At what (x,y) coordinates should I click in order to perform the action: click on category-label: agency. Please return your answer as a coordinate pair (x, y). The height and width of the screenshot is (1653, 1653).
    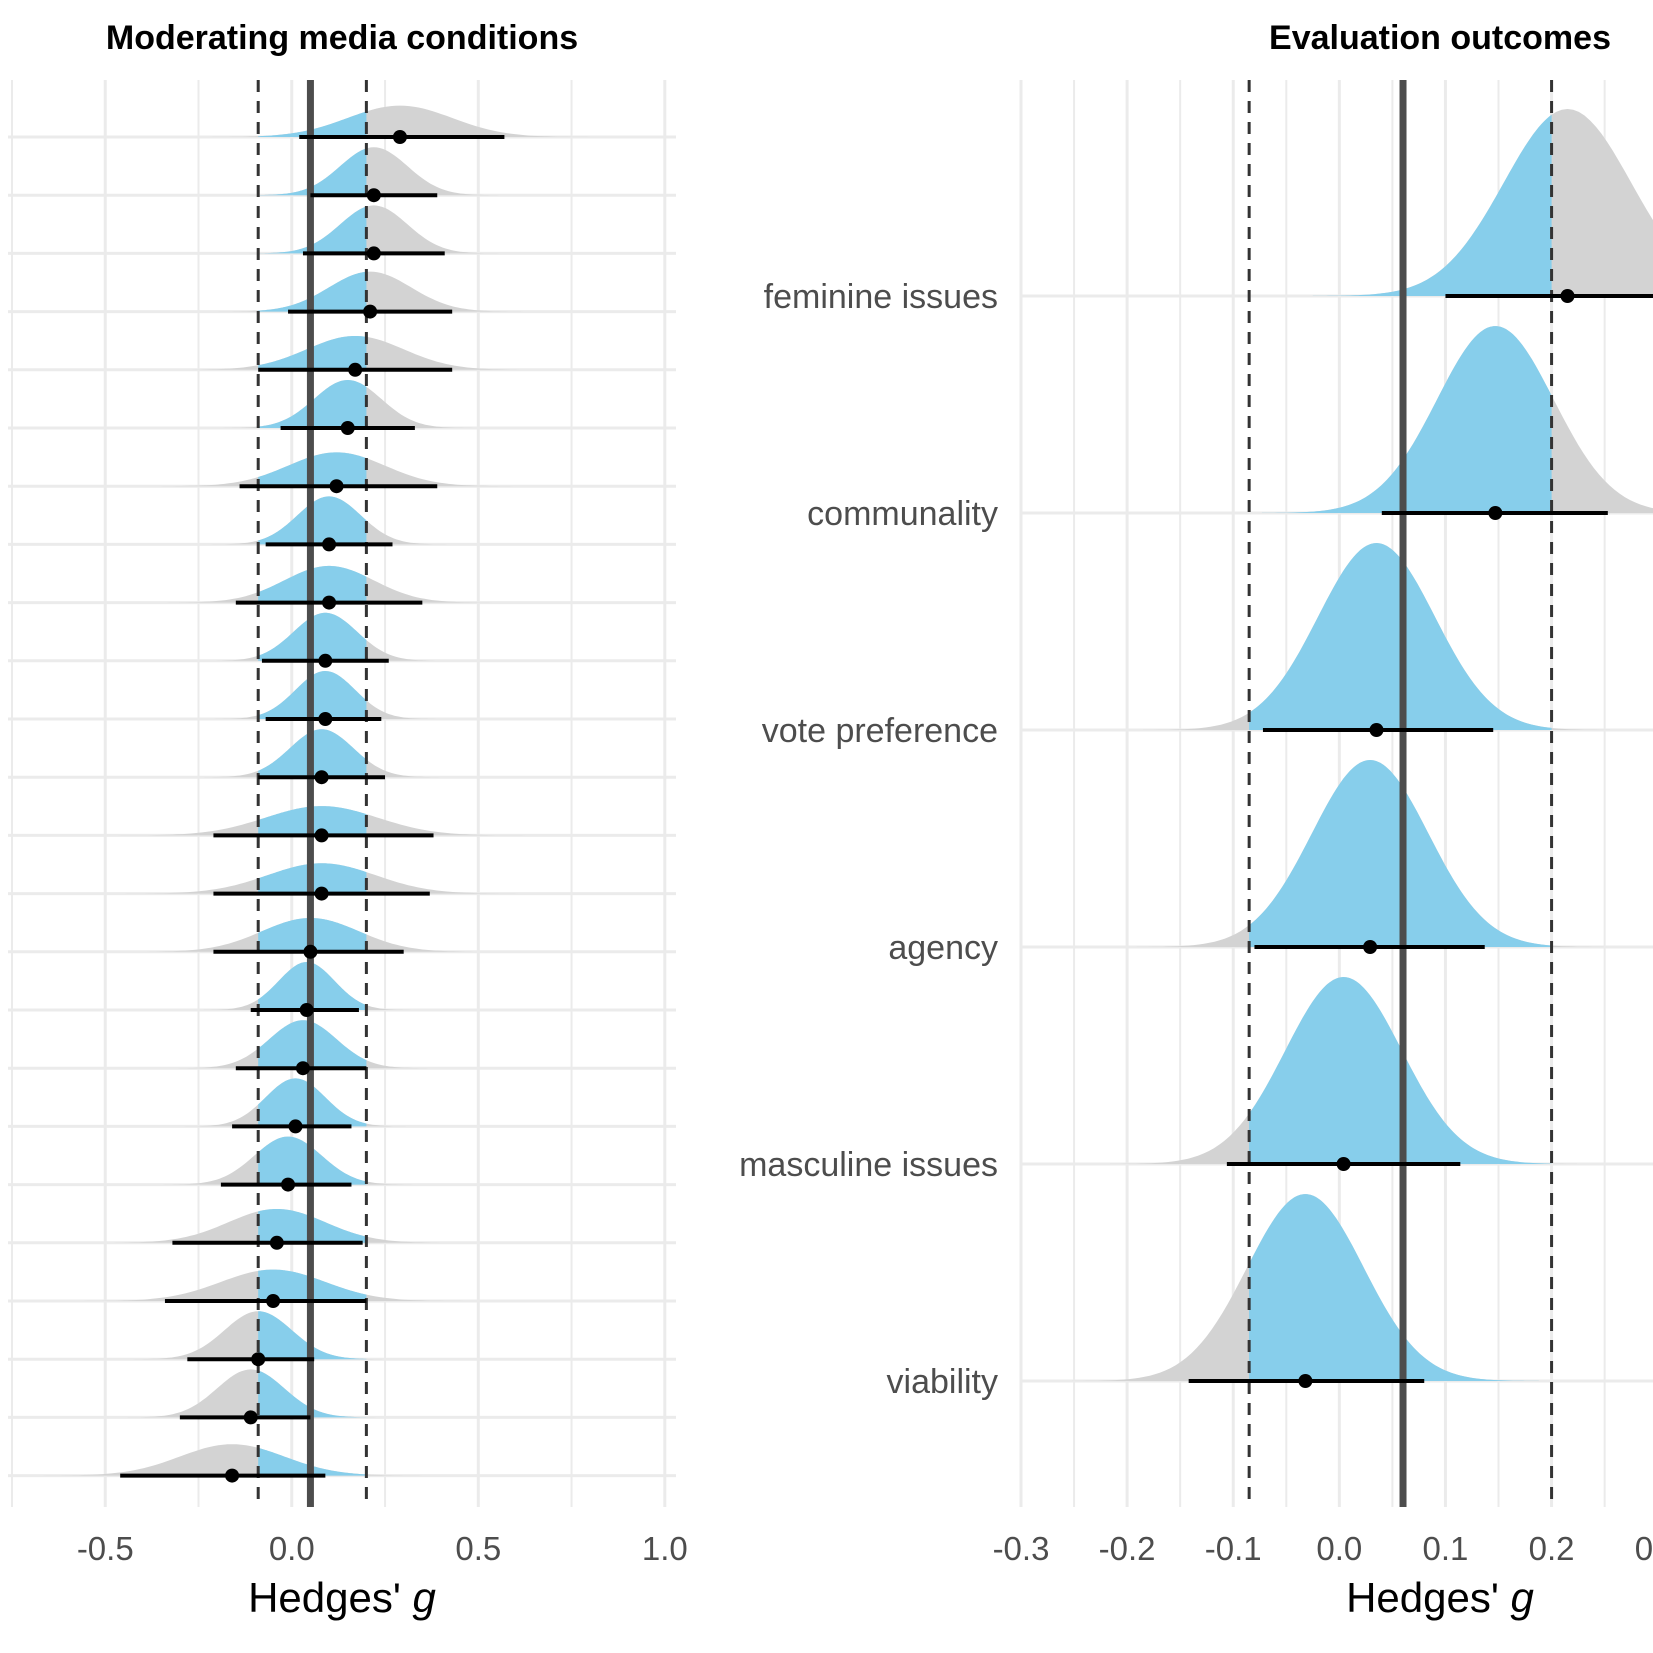
    Looking at the image, I should click on (943, 948).